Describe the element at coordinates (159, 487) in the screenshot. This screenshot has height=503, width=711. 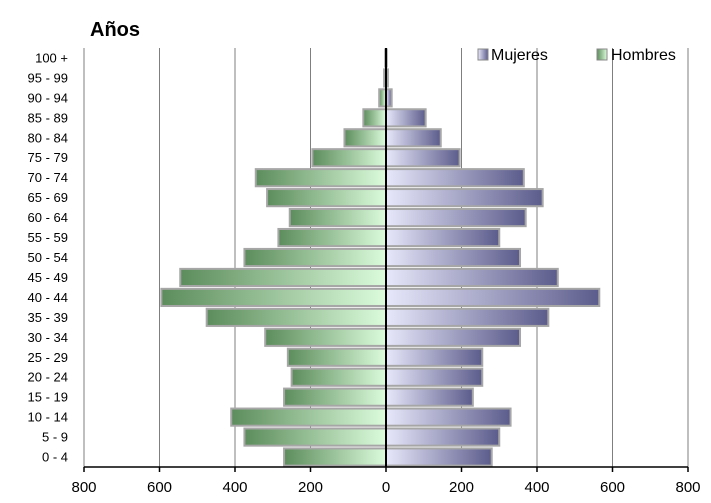
I see `x-tick-label-1: 600` at that location.